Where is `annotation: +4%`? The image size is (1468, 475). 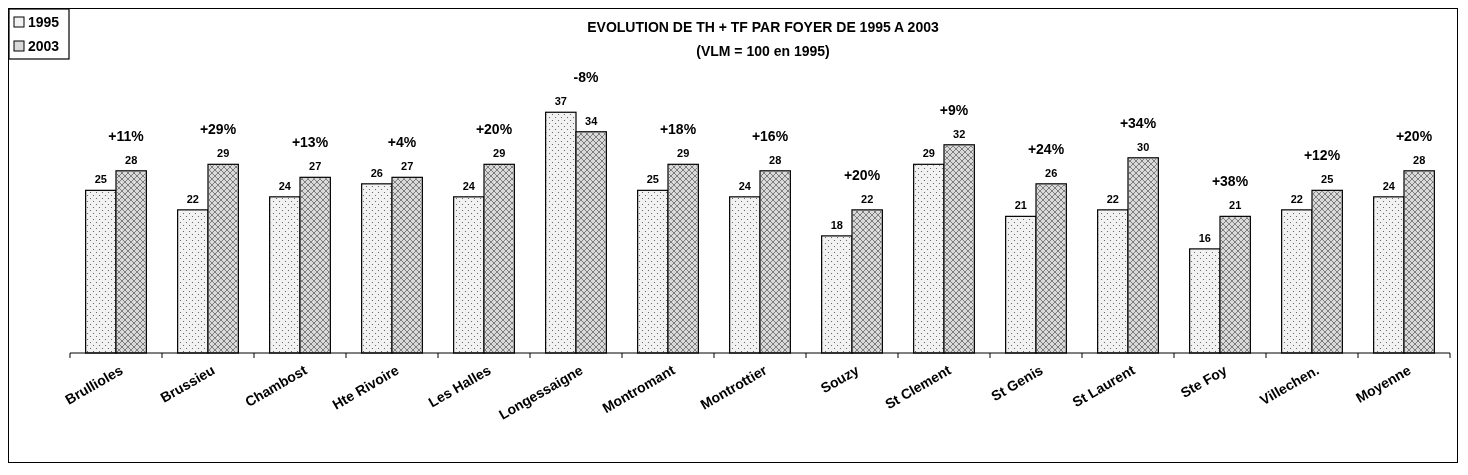 annotation: +4% is located at coordinates (402, 142).